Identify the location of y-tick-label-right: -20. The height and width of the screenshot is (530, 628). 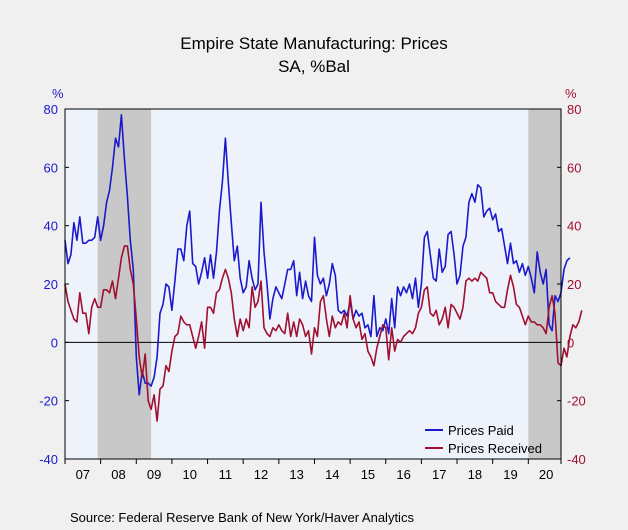
(576, 401).